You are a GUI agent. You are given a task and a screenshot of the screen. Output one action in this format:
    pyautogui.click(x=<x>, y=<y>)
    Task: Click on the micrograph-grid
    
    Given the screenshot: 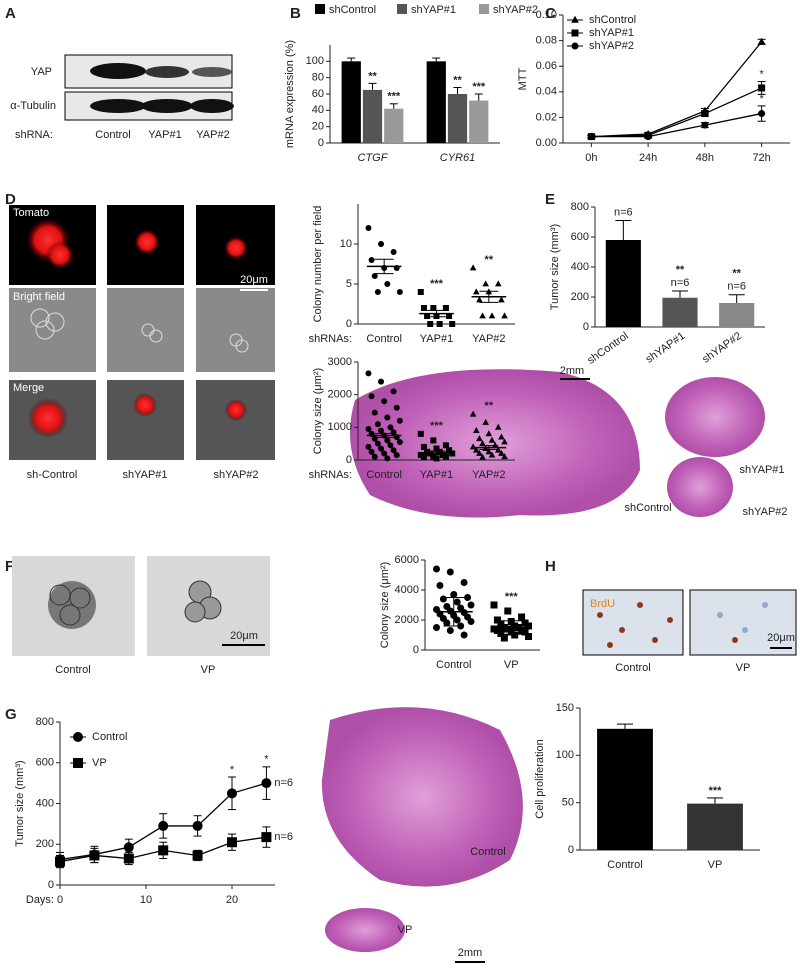 What is the action you would take?
    pyautogui.click(x=142, y=332)
    